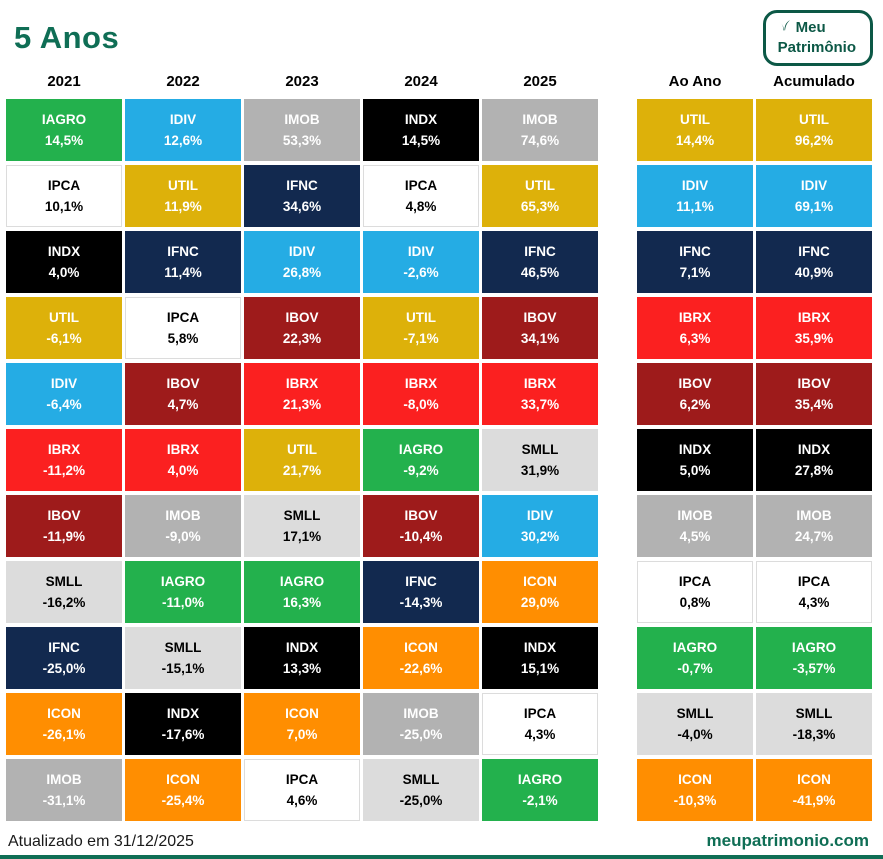 The width and height of the screenshot is (883, 859). What do you see at coordinates (421, 130) in the screenshot?
I see `return-tile: INDX 14,5%` at bounding box center [421, 130].